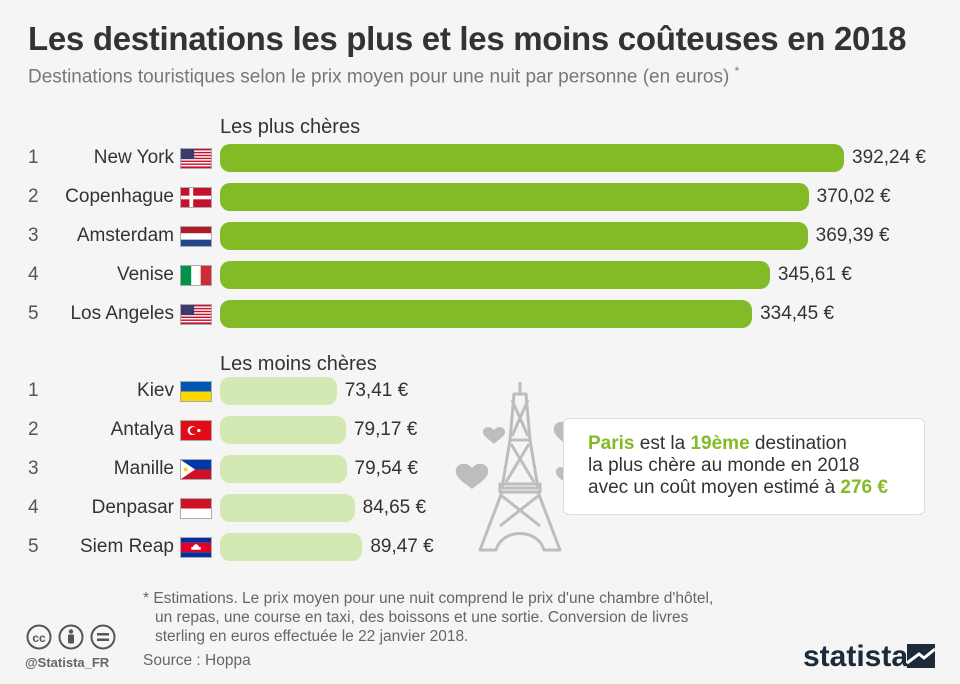  What do you see at coordinates (480, 430) in the screenshot?
I see `bar-row: 2 Antalya 79,17 €` at bounding box center [480, 430].